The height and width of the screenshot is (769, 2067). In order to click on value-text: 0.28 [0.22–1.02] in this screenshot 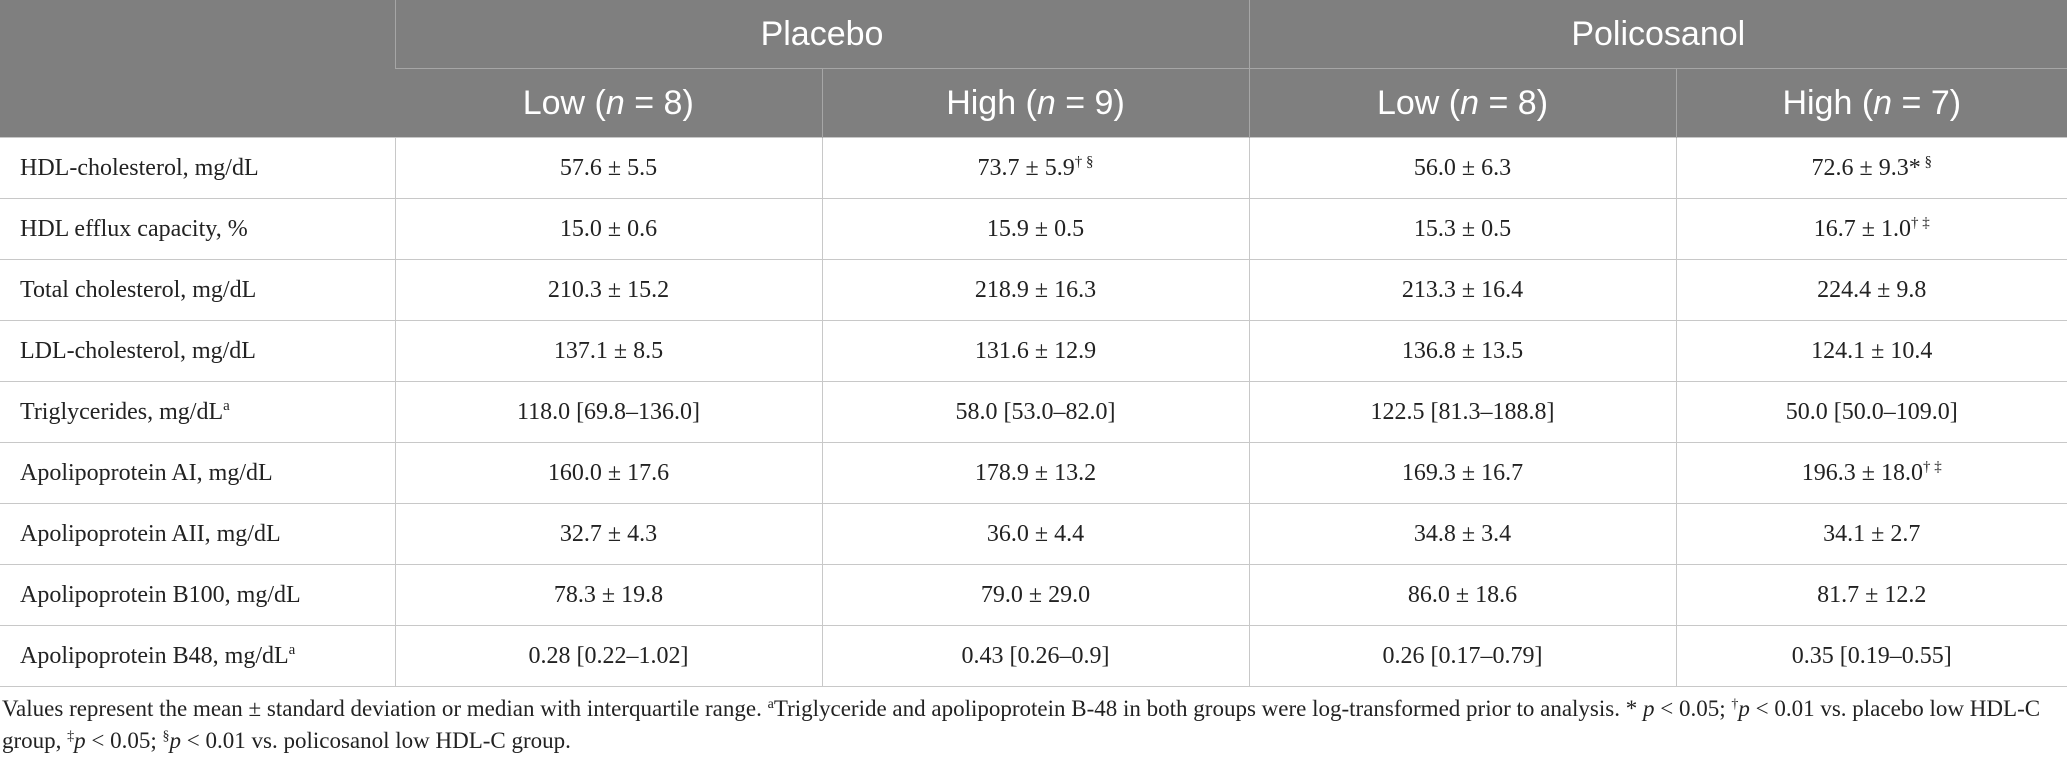, I will do `click(608, 655)`.